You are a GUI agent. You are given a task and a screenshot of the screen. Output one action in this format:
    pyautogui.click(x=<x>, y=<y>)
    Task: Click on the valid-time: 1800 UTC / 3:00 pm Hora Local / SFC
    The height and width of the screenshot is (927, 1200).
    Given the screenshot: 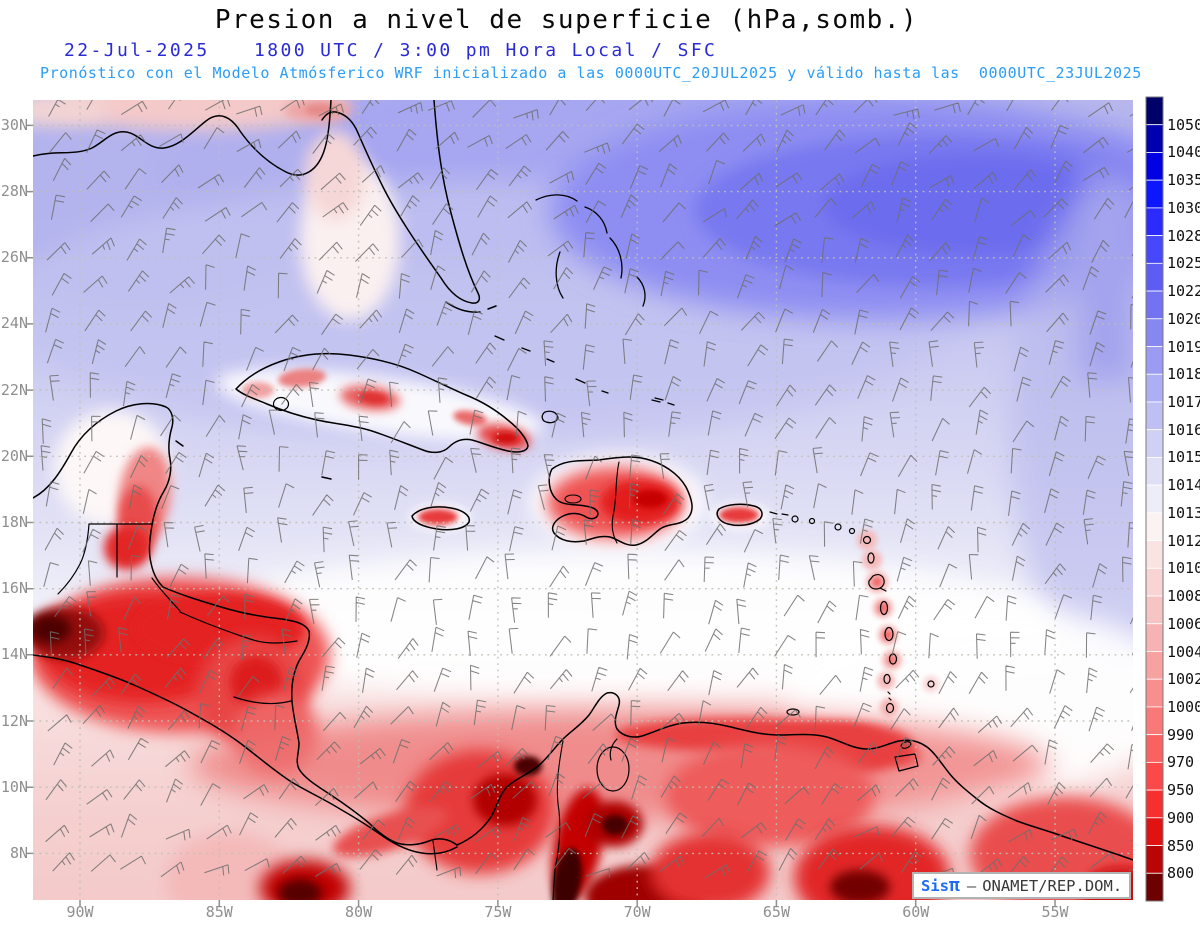 What is the action you would take?
    pyautogui.click(x=486, y=50)
    